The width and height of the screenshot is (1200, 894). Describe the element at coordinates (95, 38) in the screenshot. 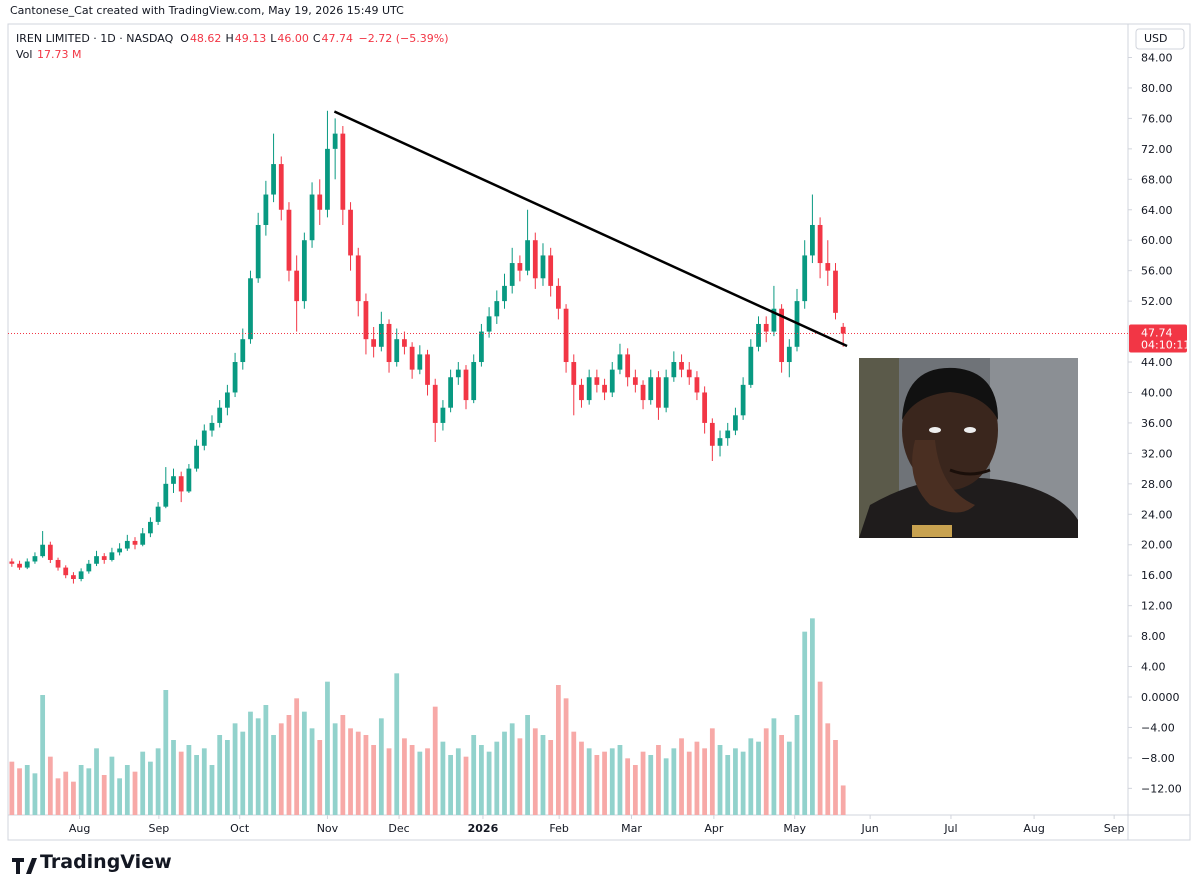

I see `symbol: IREN LIMITED · 1D · NASDAQ` at that location.